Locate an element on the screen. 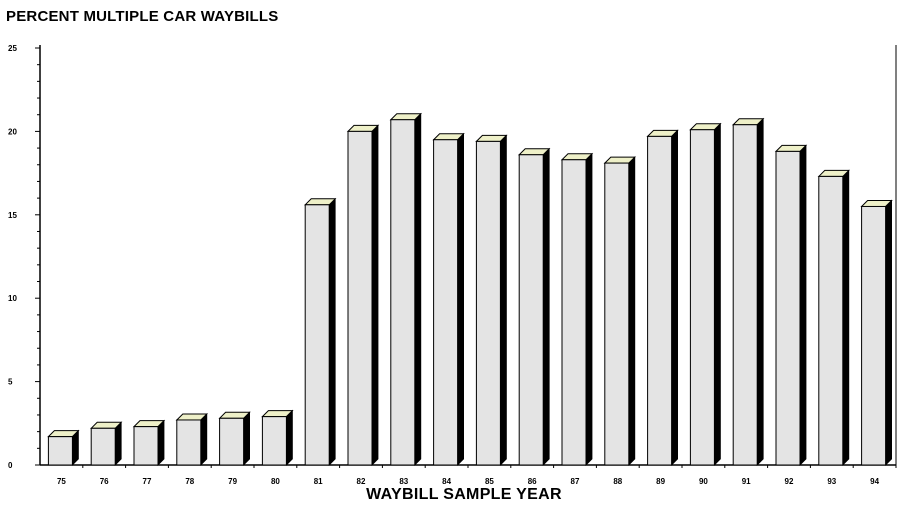 The width and height of the screenshot is (906, 511). x-tick-label: 94 is located at coordinates (874, 481).